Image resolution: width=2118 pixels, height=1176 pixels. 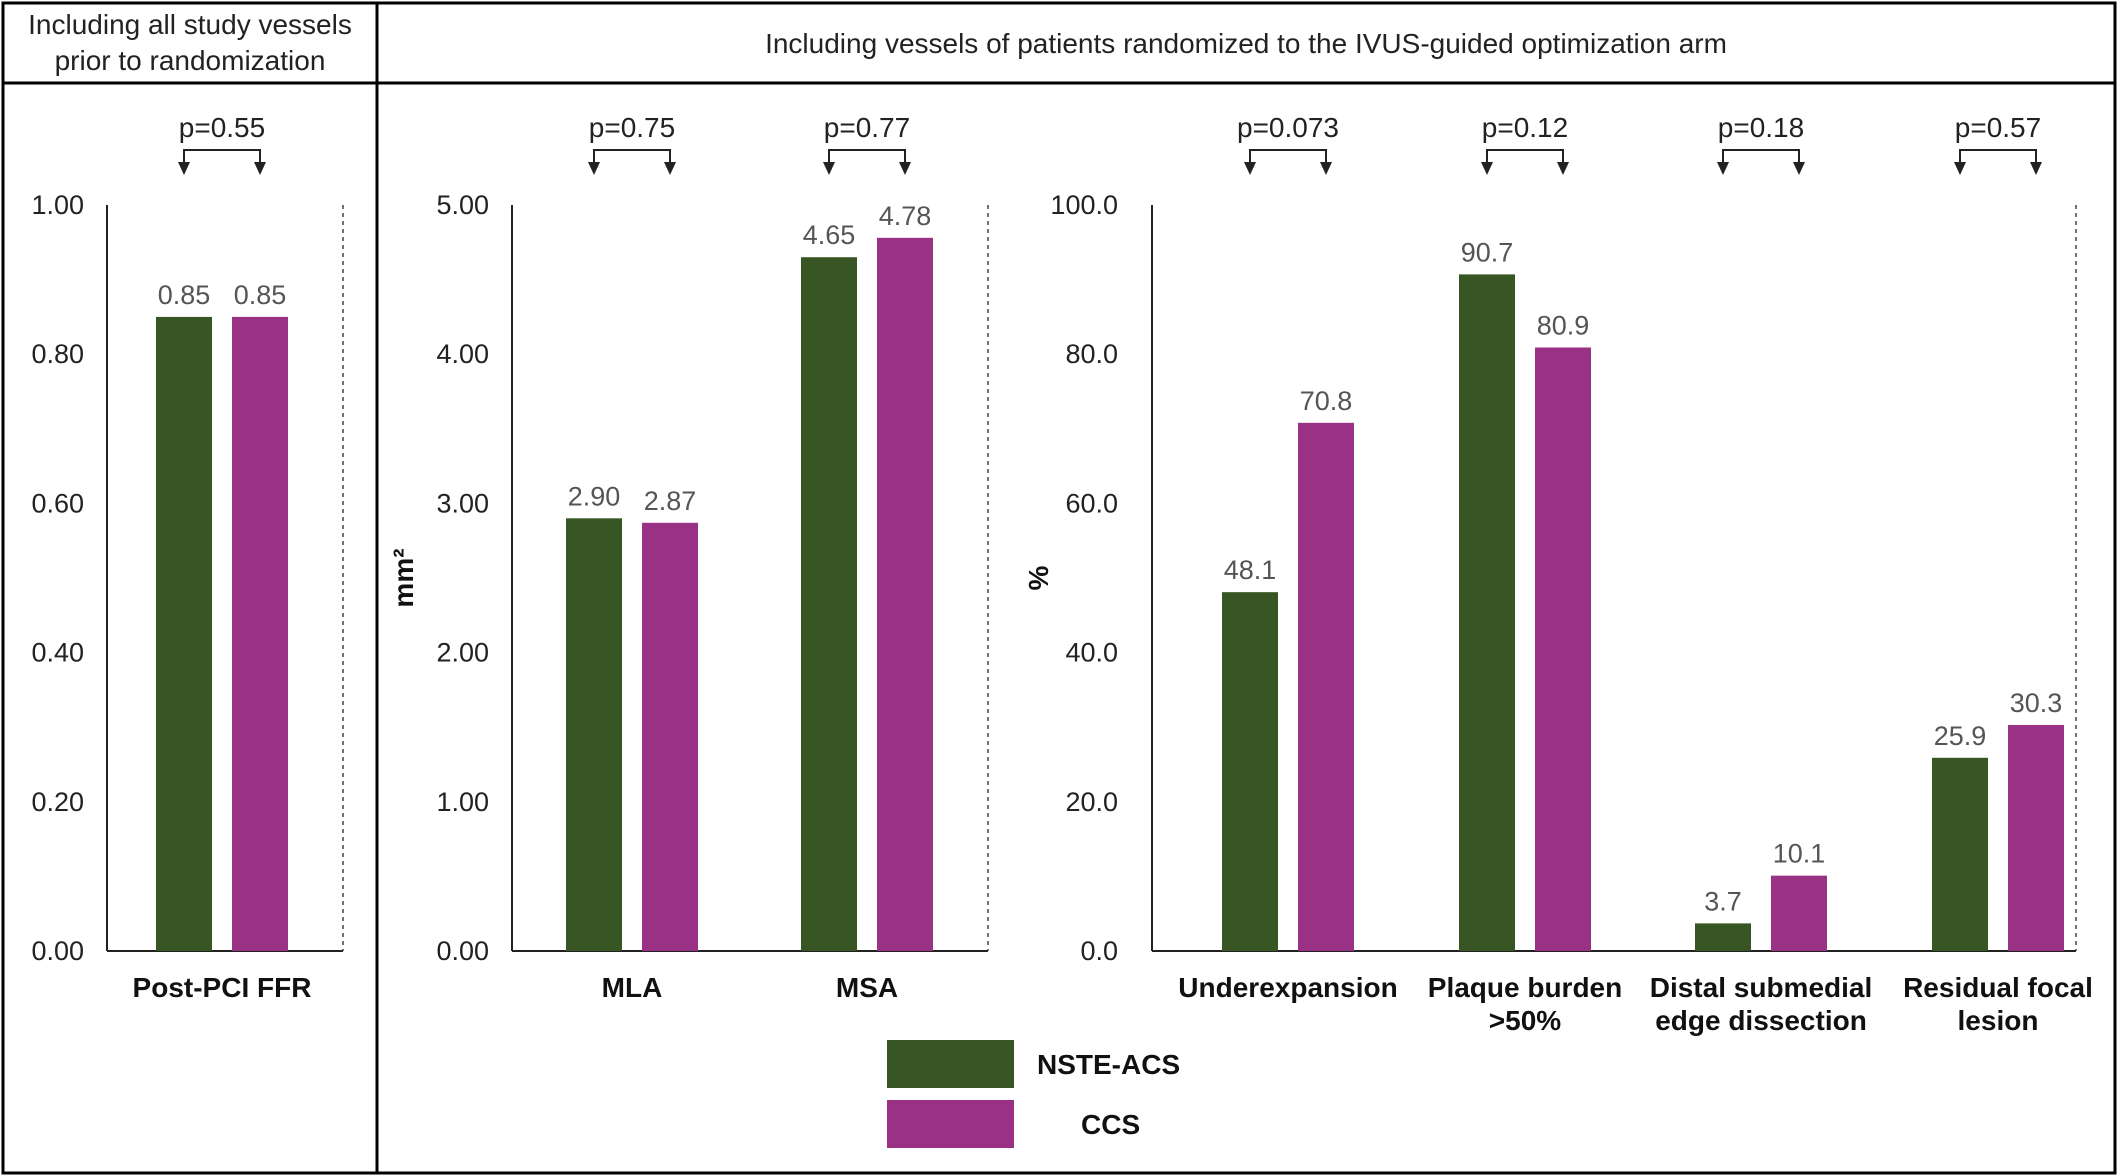 I want to click on data-label: 70.8, so click(x=1326, y=401).